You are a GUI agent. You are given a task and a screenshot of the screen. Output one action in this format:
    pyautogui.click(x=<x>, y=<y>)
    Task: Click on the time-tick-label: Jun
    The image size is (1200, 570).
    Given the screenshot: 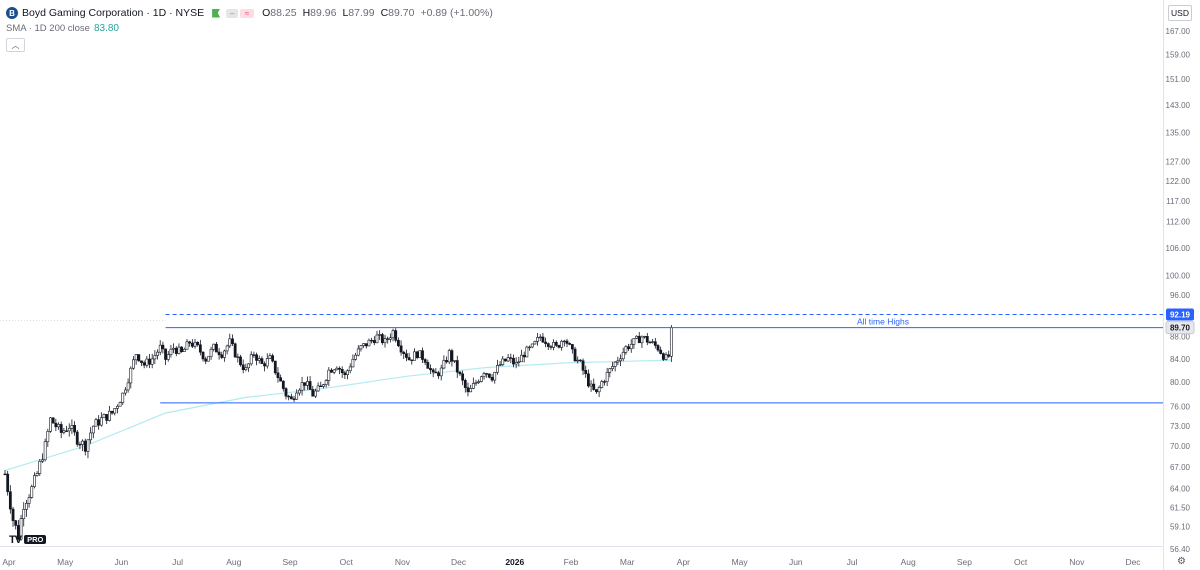 What is the action you would take?
    pyautogui.click(x=122, y=562)
    